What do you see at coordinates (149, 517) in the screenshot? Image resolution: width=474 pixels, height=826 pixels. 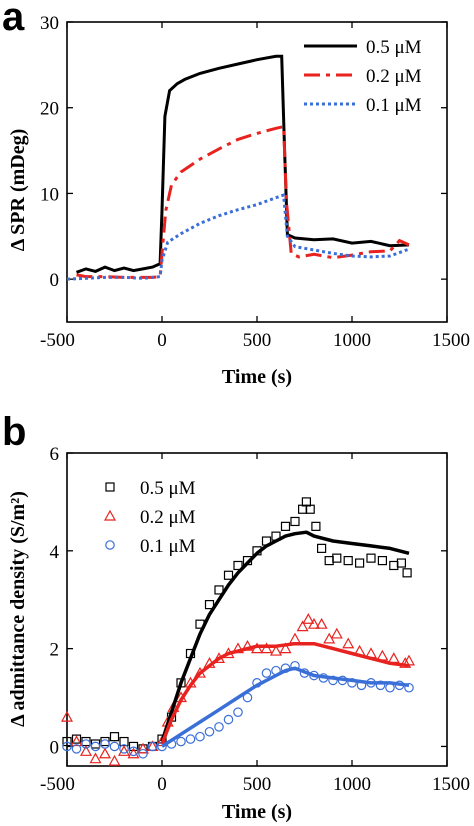 I see `panel-b-legend: 0.5 μM 0.2 μM 0.1 μM` at bounding box center [149, 517].